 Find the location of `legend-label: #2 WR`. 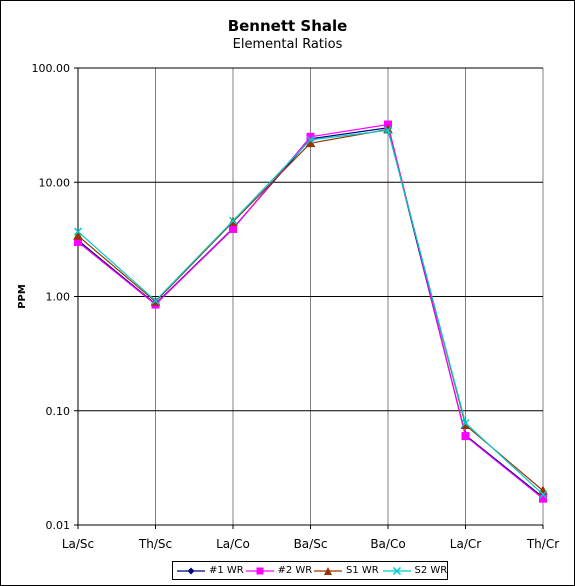

legend-label: #2 WR is located at coordinates (295, 570).